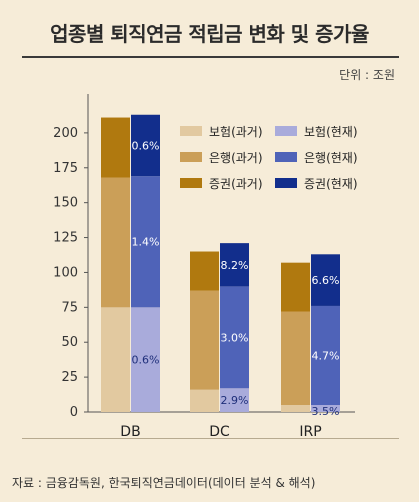  What do you see at coordinates (69, 377) in the screenshot?
I see `y-tick-label: 25` at bounding box center [69, 377].